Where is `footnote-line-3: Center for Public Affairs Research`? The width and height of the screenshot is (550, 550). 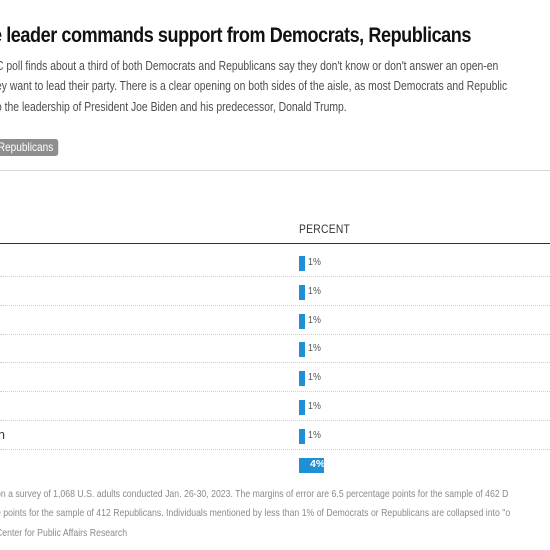
footnote-line-3: Center for Public Affairs Research is located at coordinates (64, 533).